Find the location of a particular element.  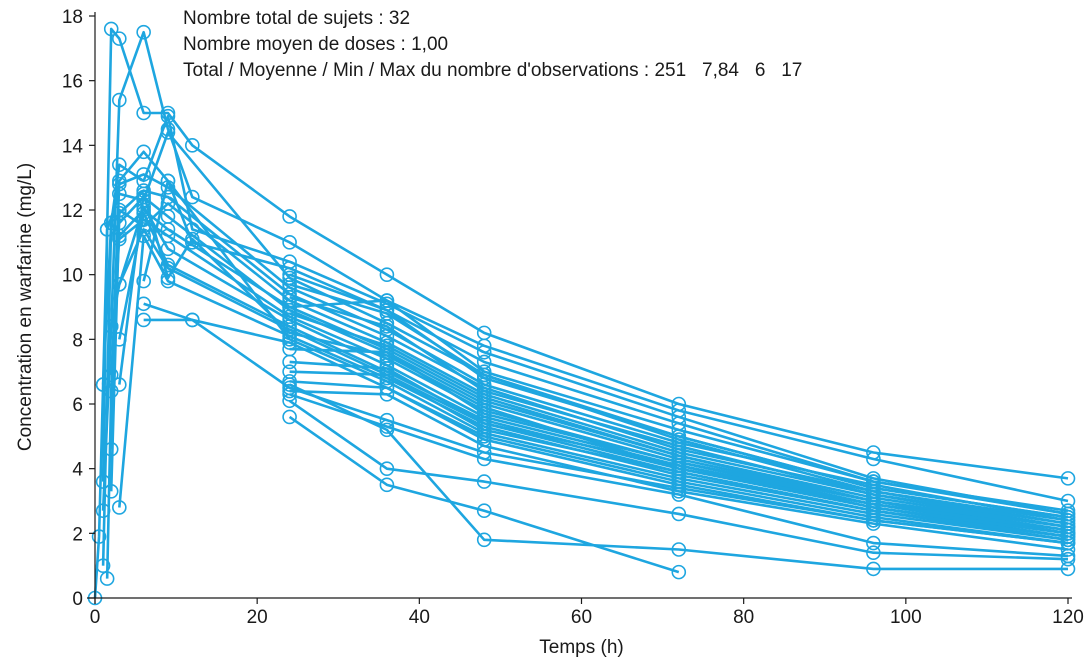

y-tick-label: 14 is located at coordinates (73, 146).